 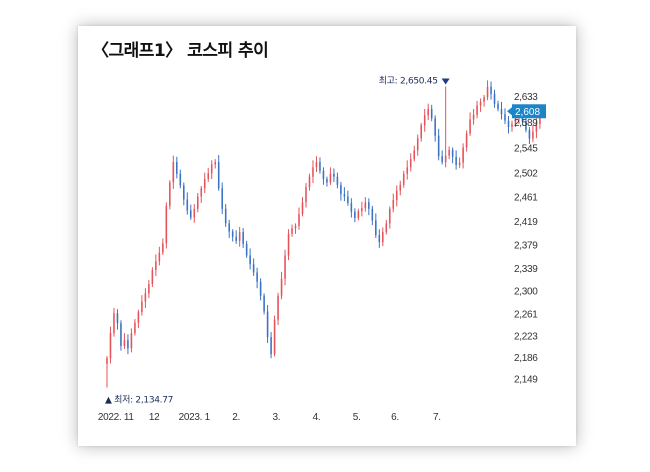 What do you see at coordinates (195, 417) in the screenshot?
I see `x-tick-label: 2023. 1` at bounding box center [195, 417].